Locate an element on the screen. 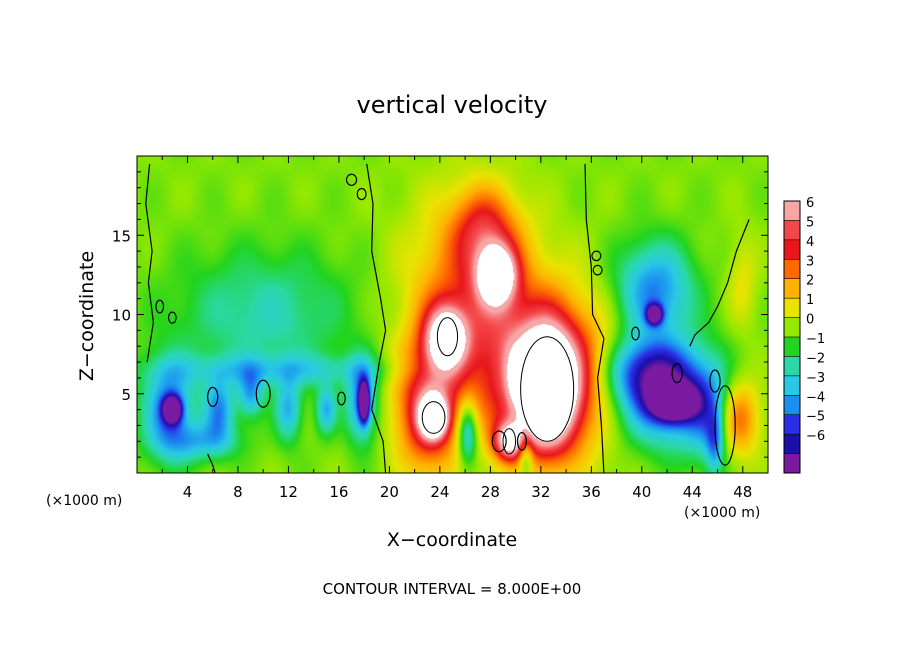  colorbar-label: −4 is located at coordinates (815, 397).